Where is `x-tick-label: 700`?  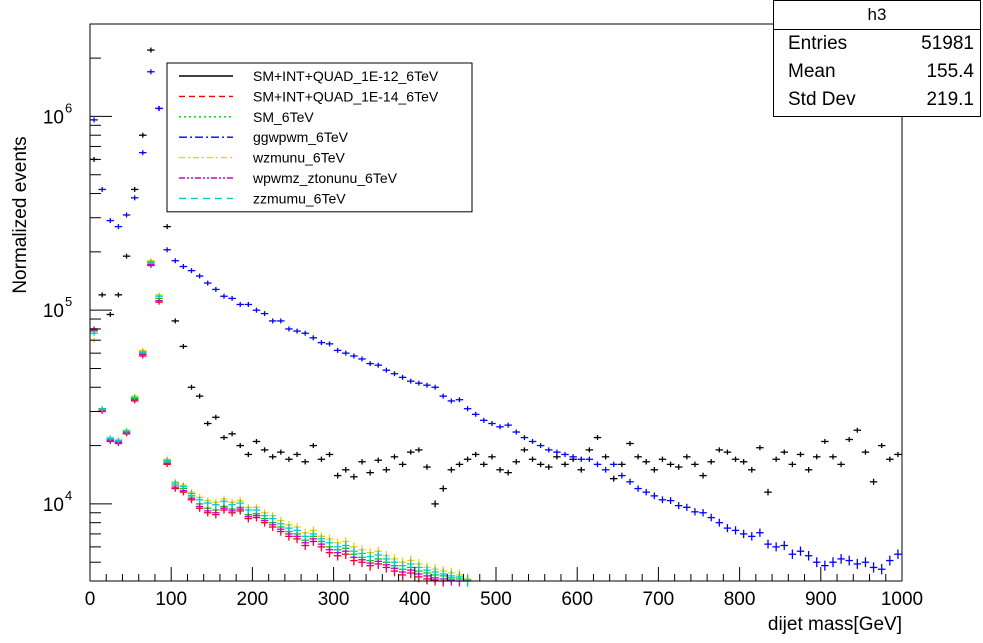
x-tick-label: 700 is located at coordinates (659, 599).